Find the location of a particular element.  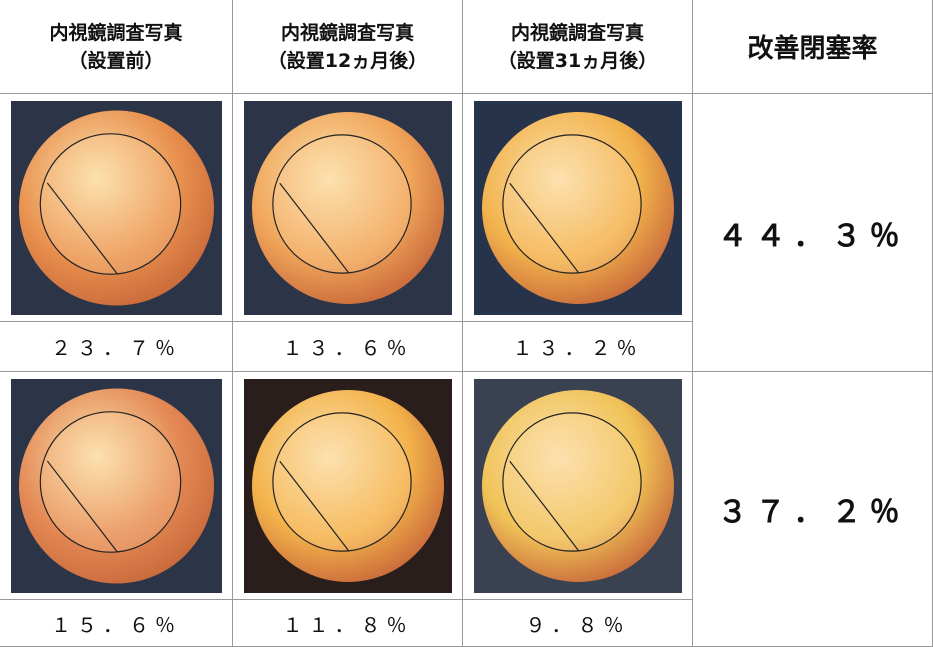

blockage-rate: ２３．７％ is located at coordinates (116, 348).